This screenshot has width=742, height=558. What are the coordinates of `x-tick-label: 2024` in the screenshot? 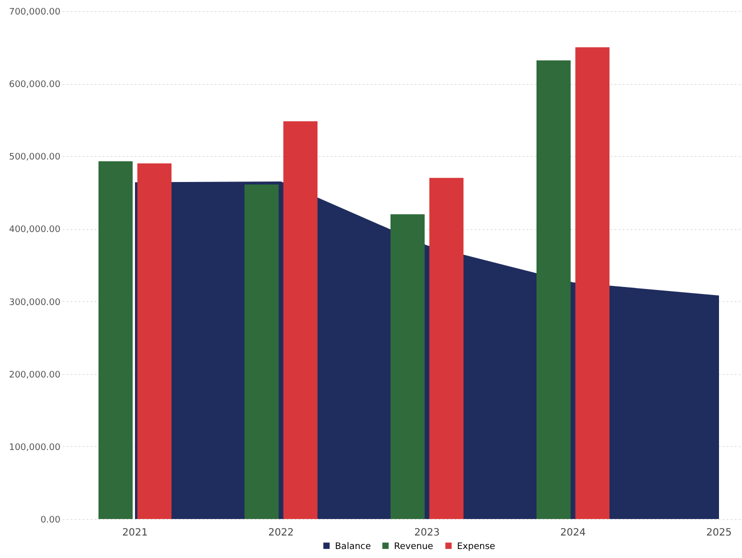 It's located at (573, 533).